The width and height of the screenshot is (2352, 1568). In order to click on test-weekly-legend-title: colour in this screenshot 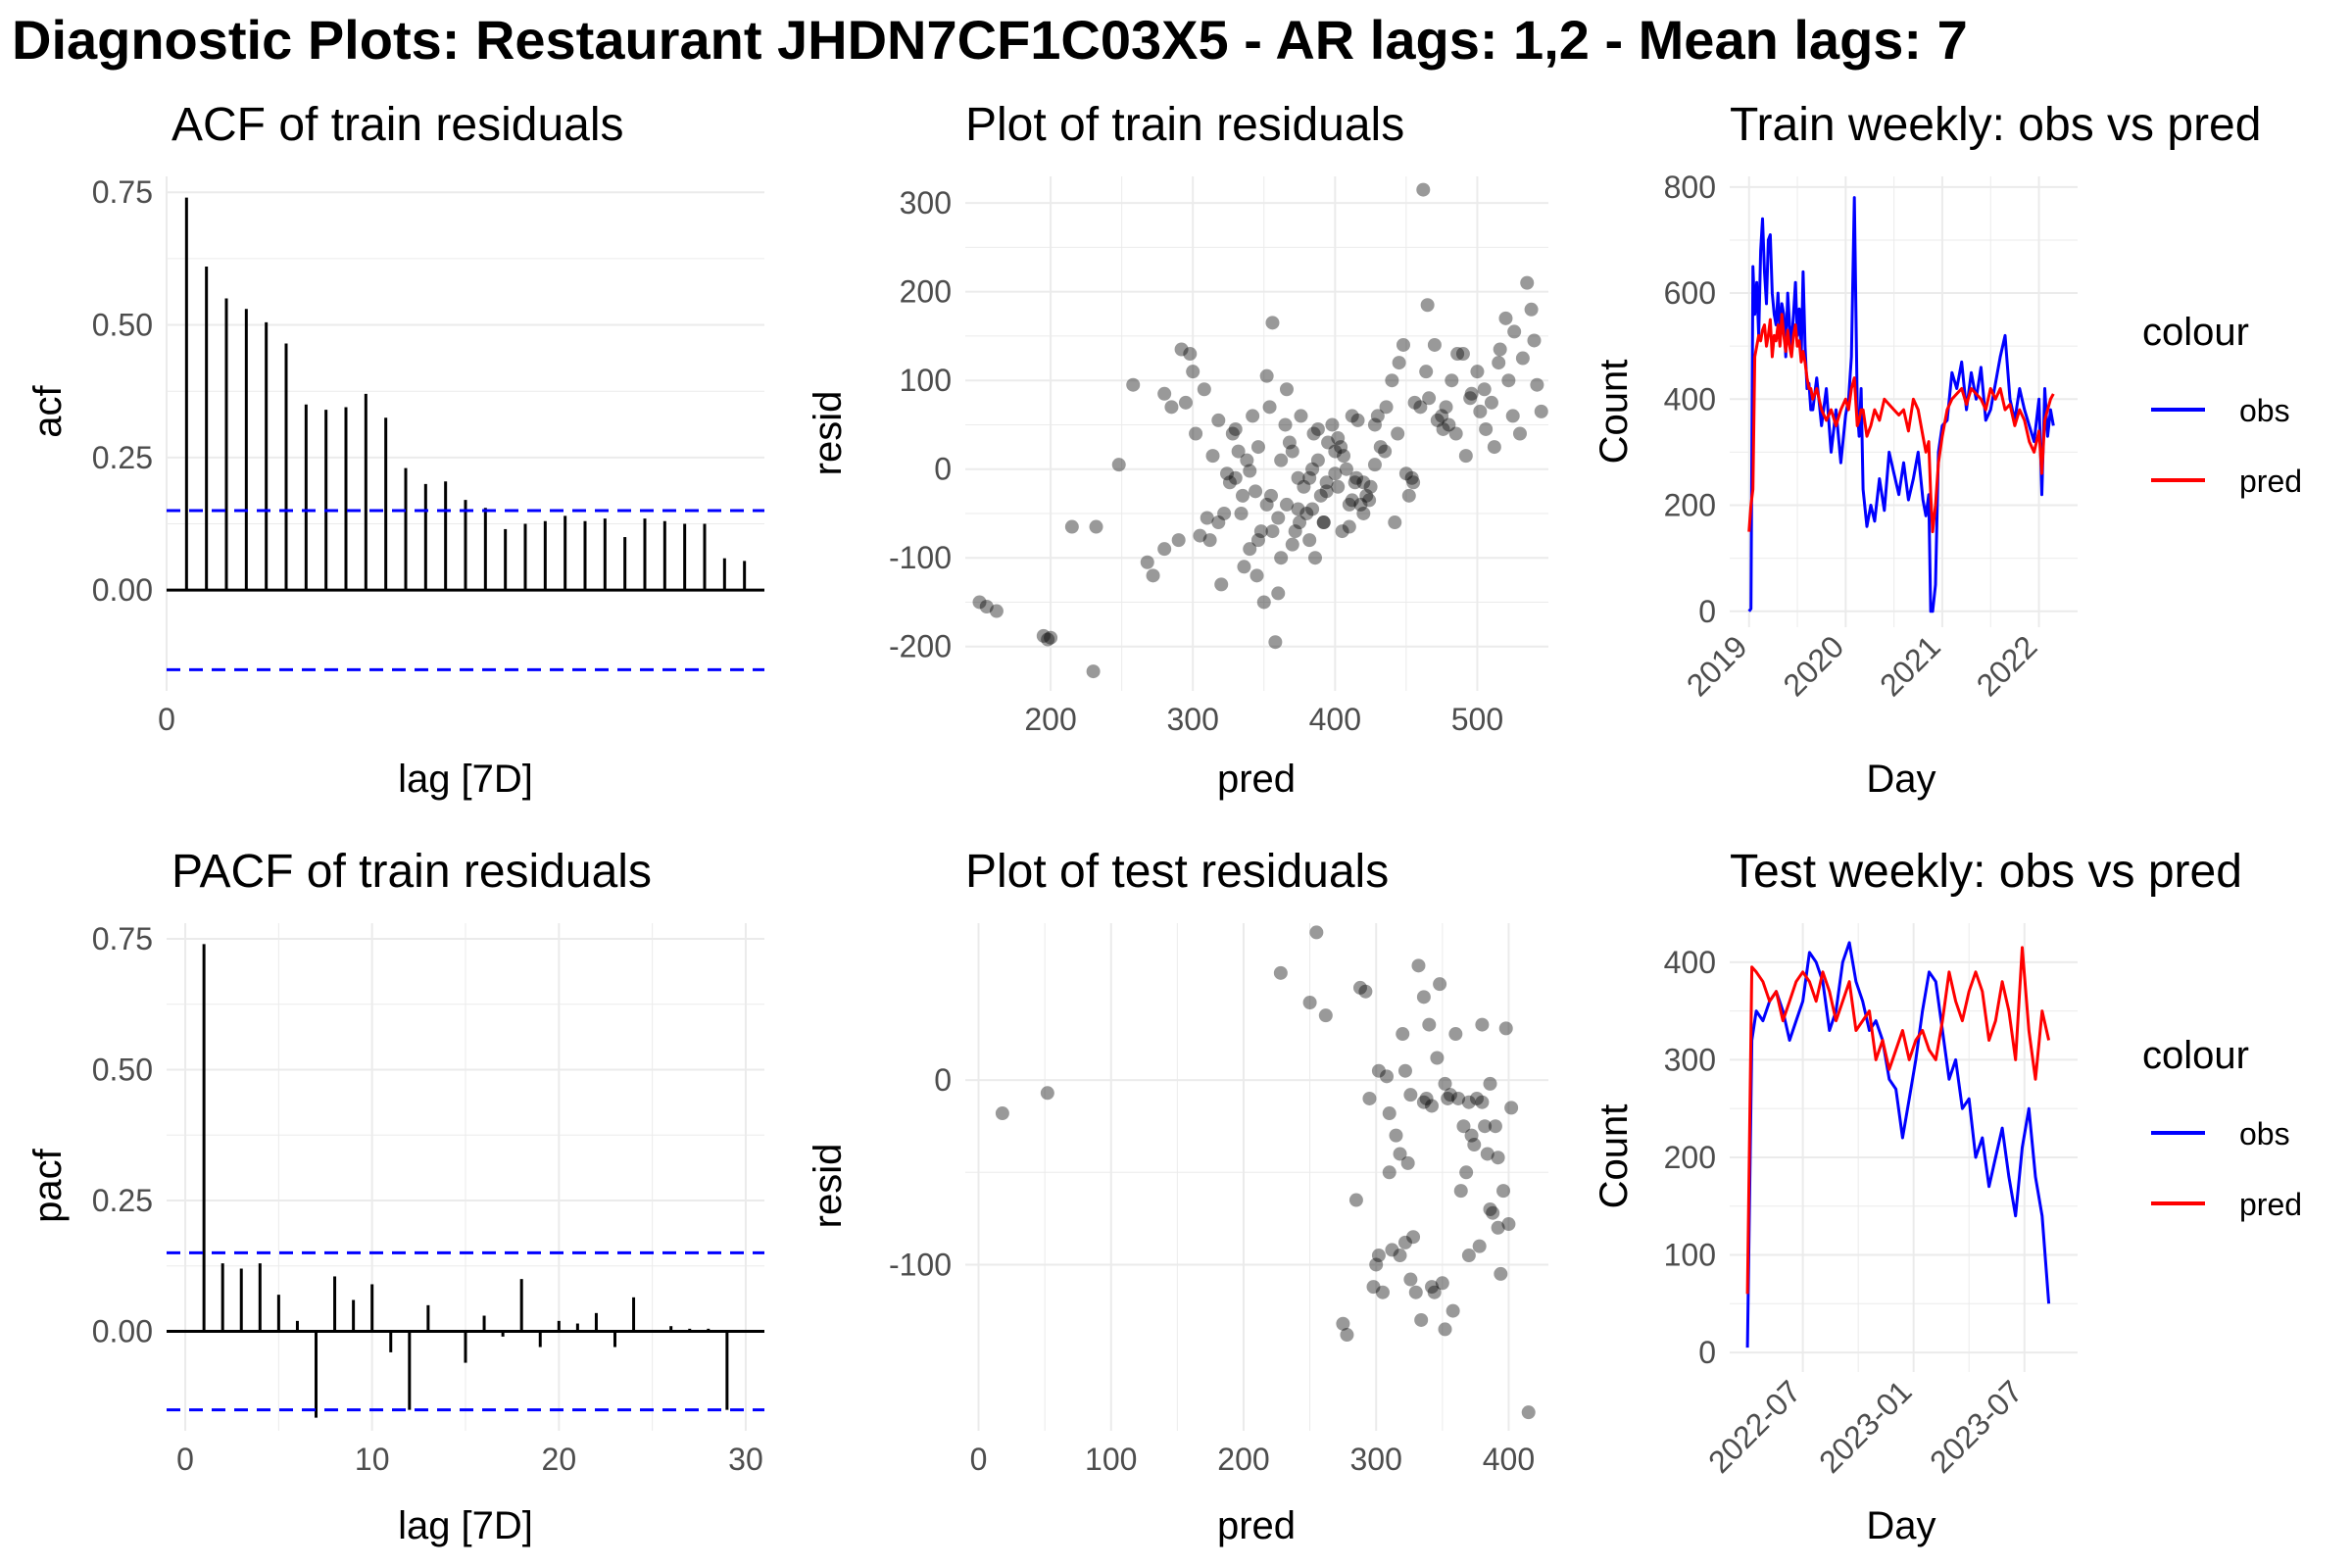, I will do `click(2195, 1055)`.